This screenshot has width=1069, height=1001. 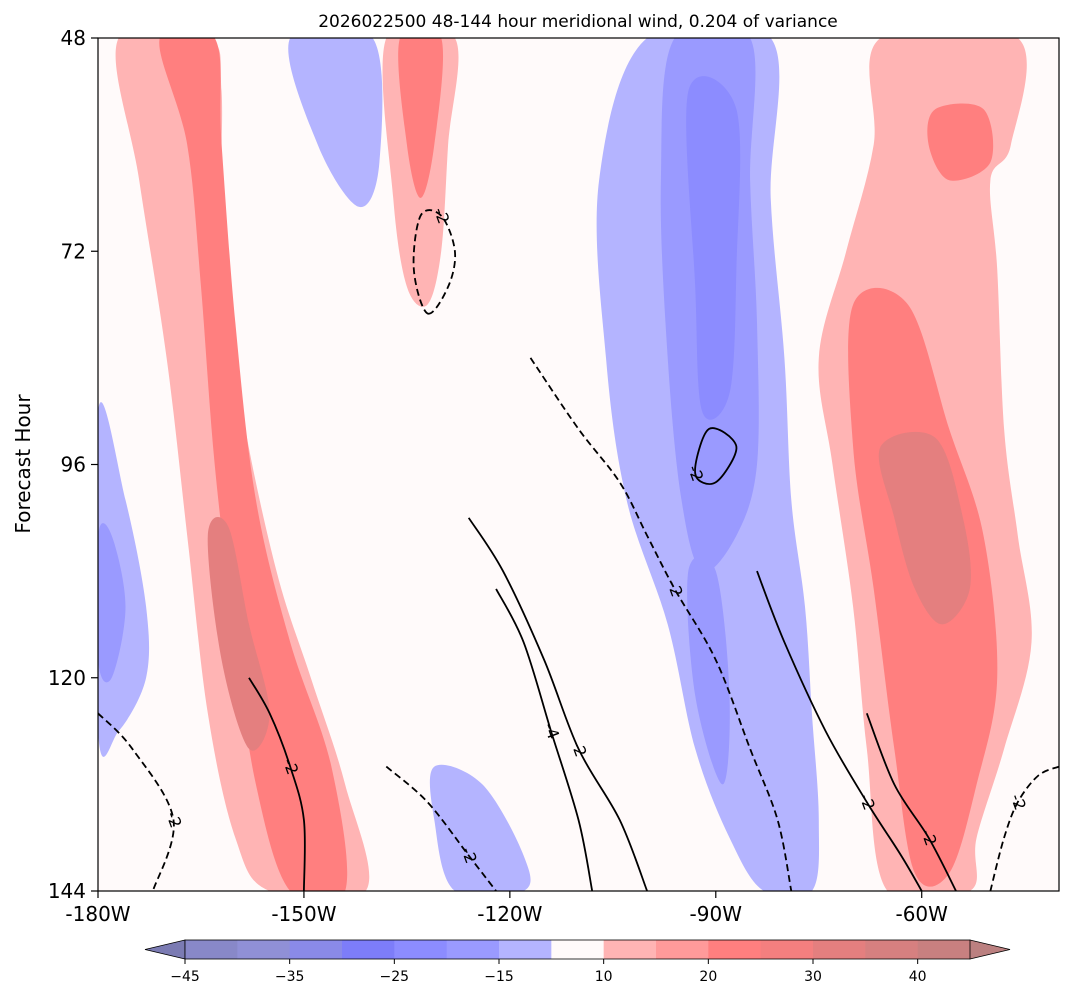 I want to click on x-axis: -180W -150W -120W -90W -60W, so click(x=506, y=908).